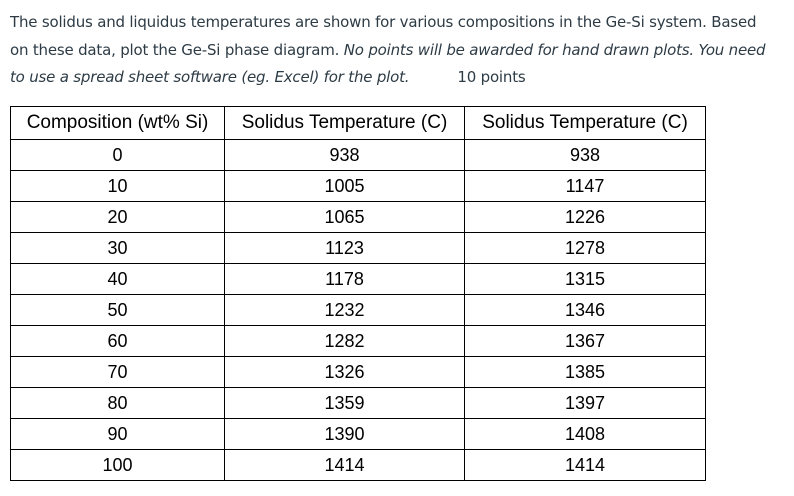 The height and width of the screenshot is (496, 794). What do you see at coordinates (344, 341) in the screenshot?
I see `table-cell: 1282` at bounding box center [344, 341].